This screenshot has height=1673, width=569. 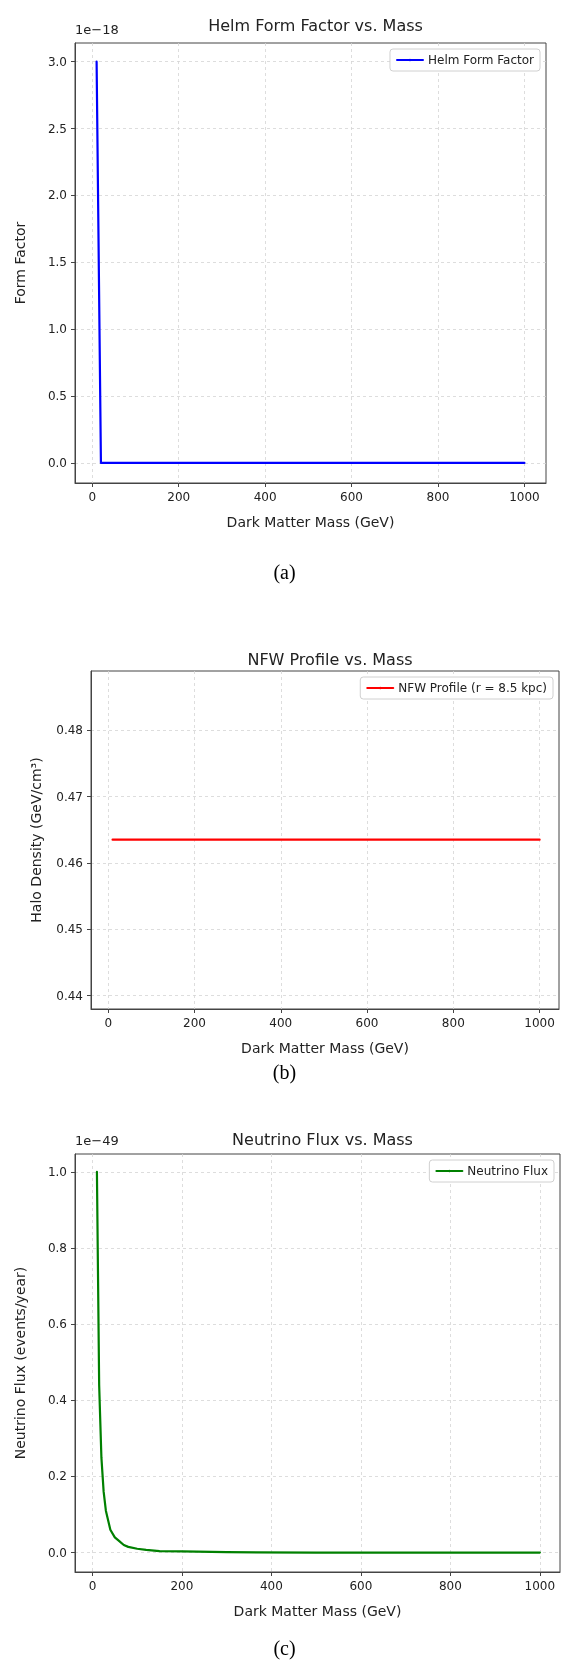 What do you see at coordinates (57, 61) in the screenshot?
I see `y-tick-label: 3.0` at bounding box center [57, 61].